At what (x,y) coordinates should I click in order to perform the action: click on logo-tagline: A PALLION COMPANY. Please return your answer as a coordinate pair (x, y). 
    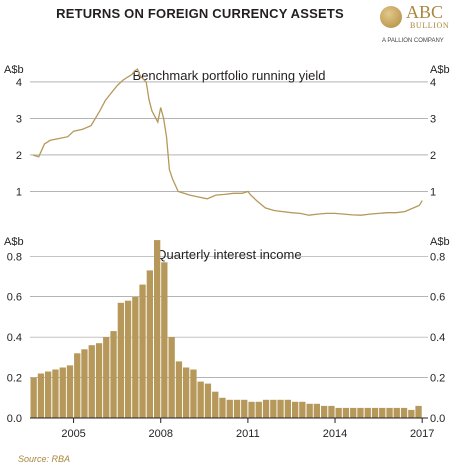
    Looking at the image, I should click on (413, 41).